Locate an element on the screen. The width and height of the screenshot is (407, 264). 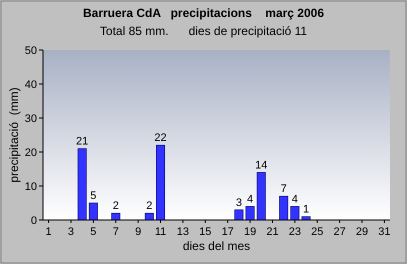
x-tick-label: 11 is located at coordinates (160, 232).